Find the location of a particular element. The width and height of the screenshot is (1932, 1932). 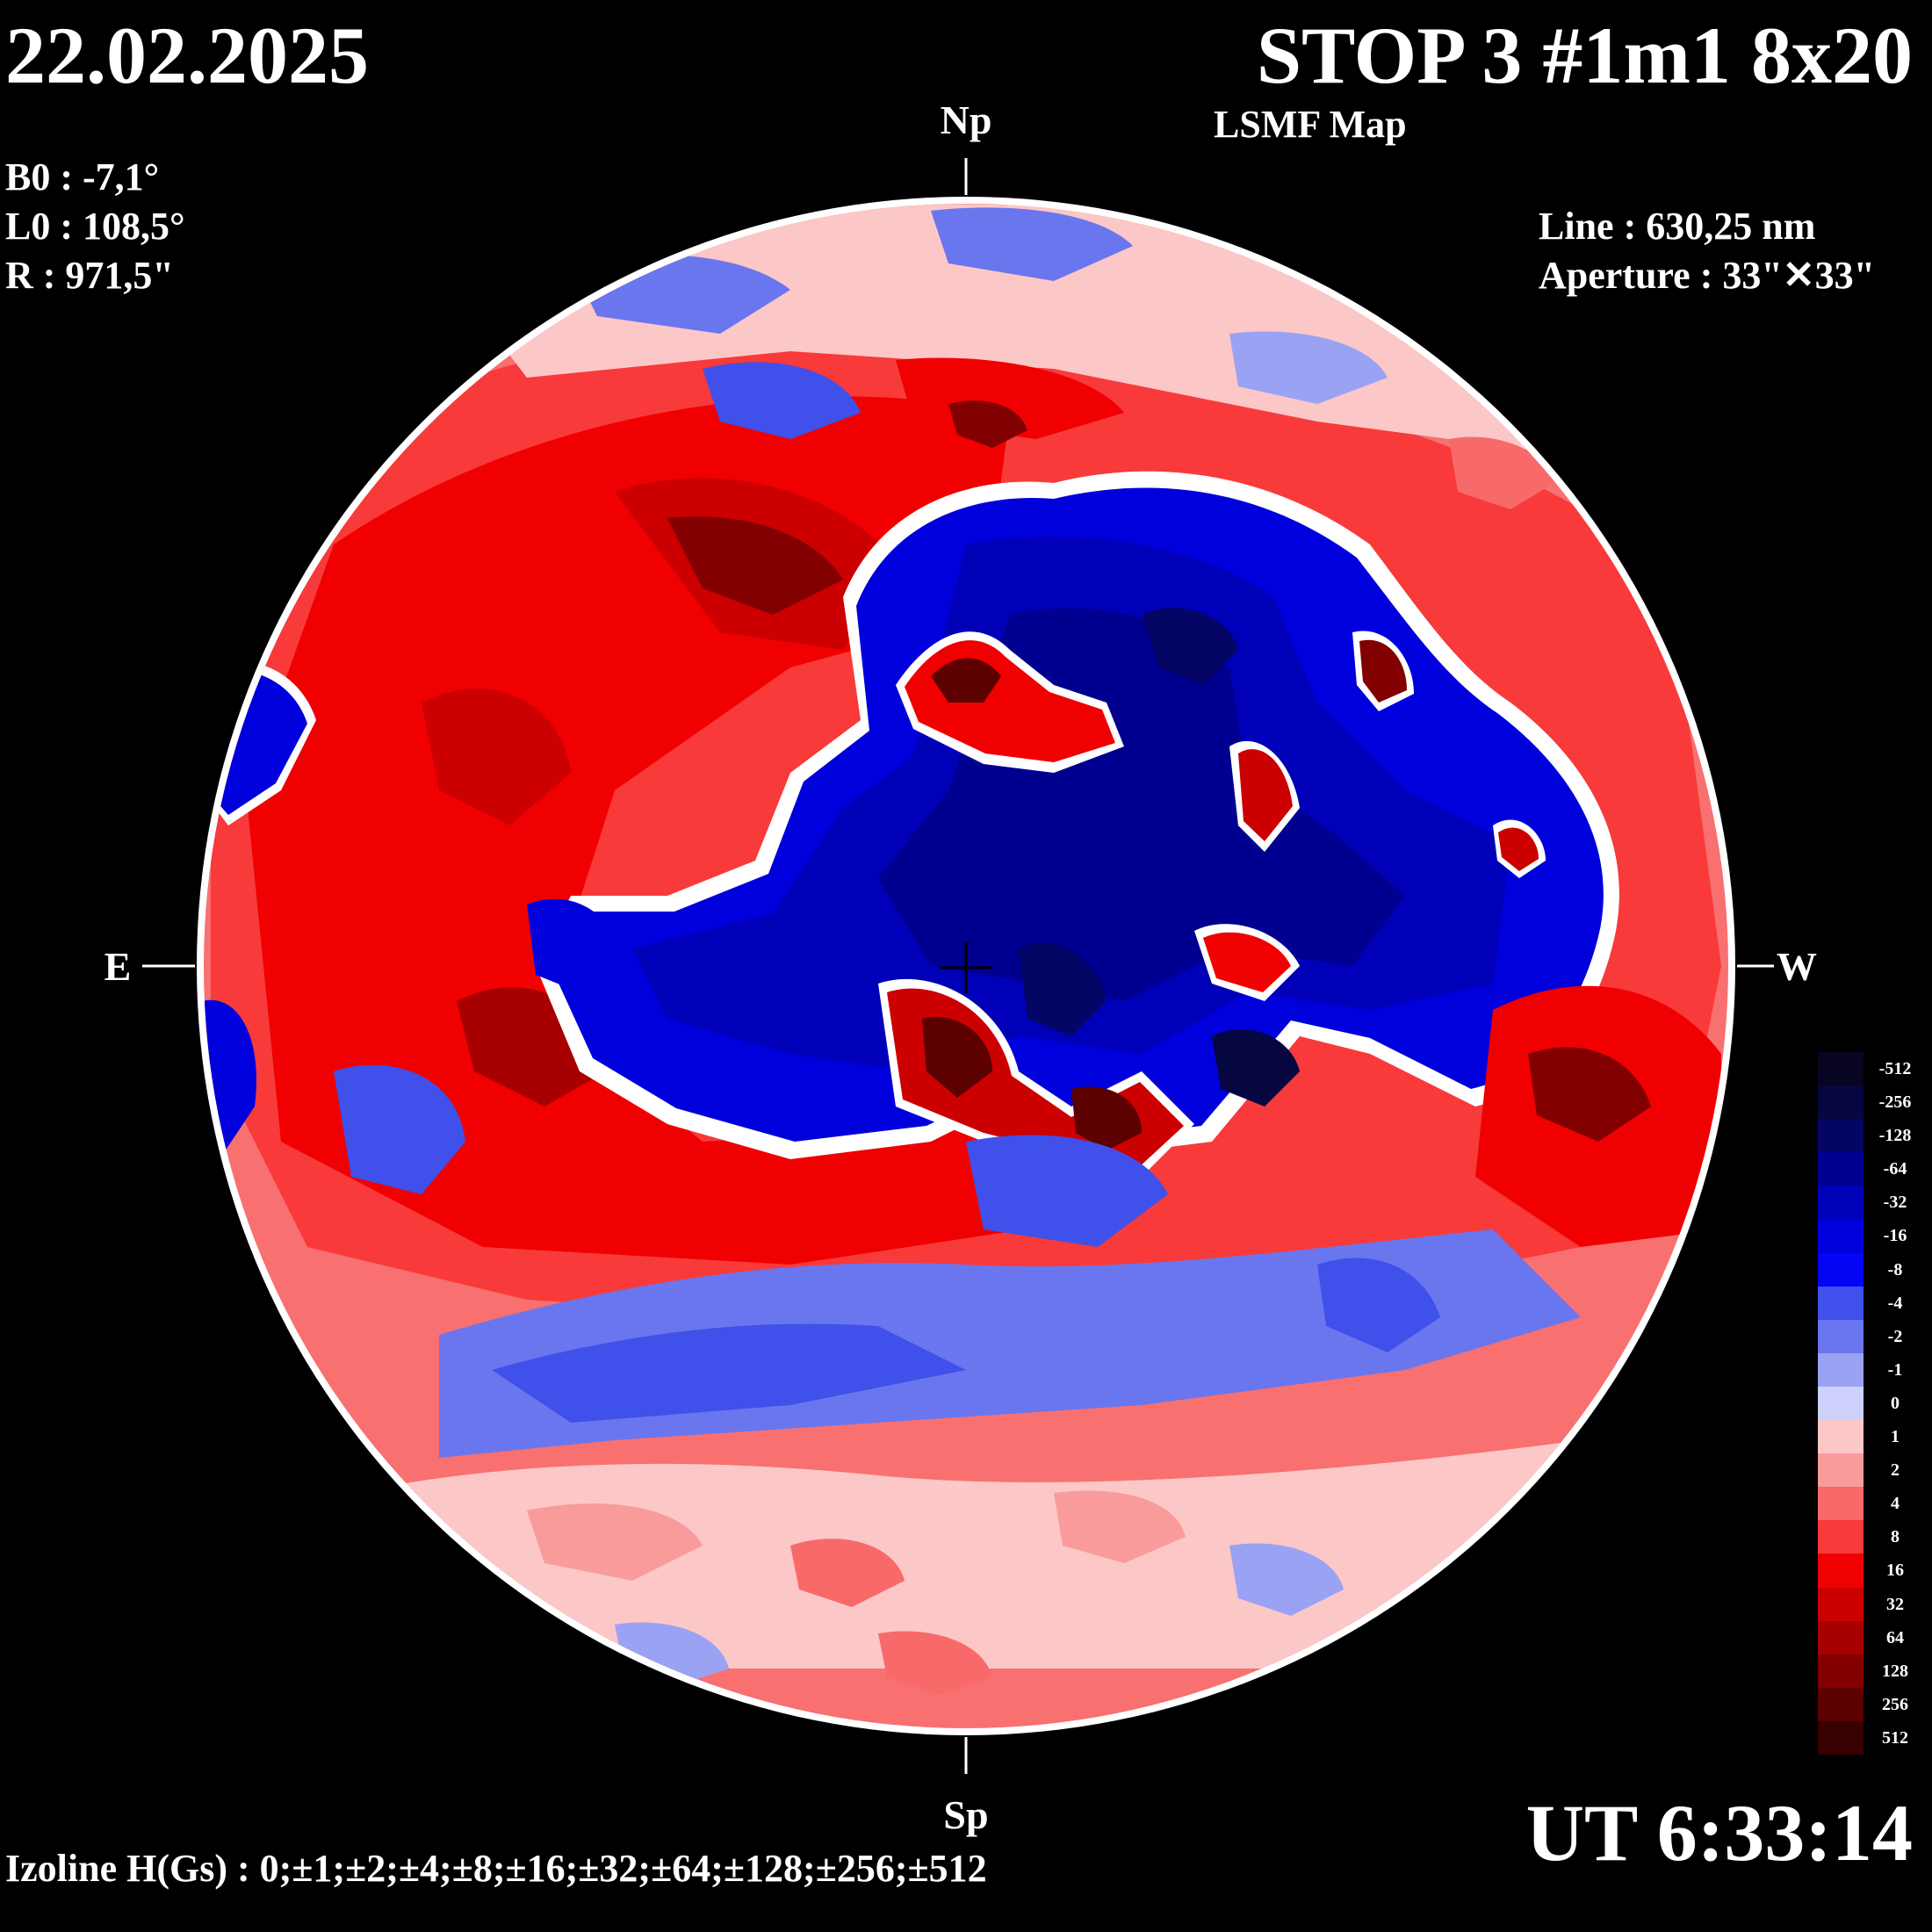

legend-label: -4 is located at coordinates (1895, 1303).